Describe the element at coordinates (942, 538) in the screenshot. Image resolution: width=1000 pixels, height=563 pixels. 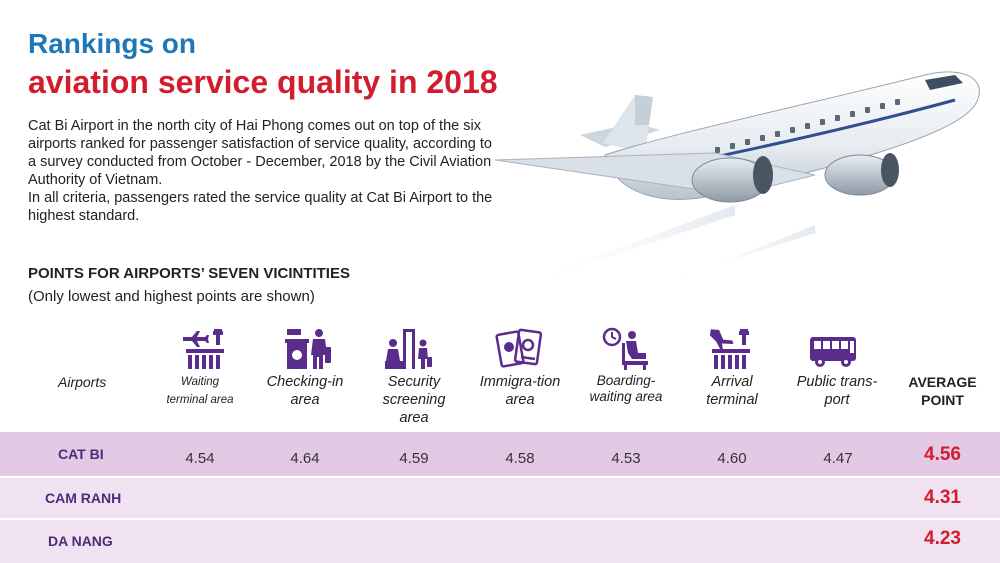
I see `average-value: 4.23` at that location.